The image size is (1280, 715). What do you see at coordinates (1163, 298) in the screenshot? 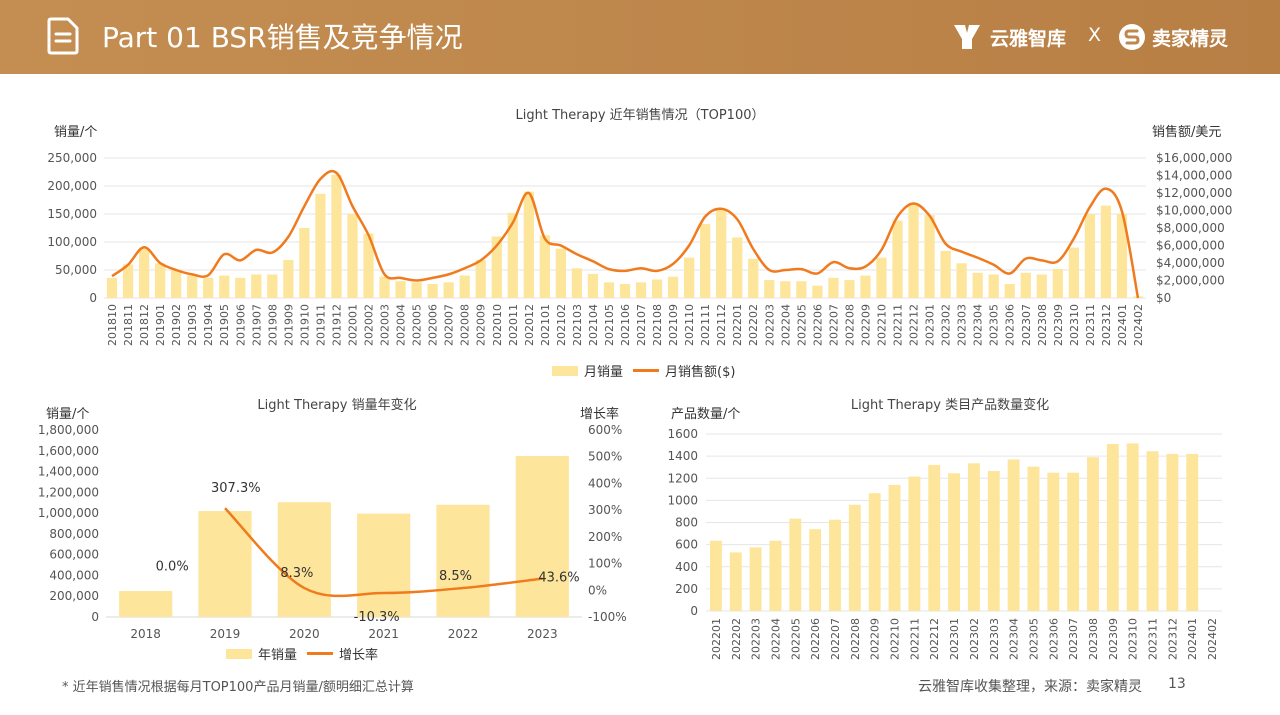
I see `right-tick-label: $0` at bounding box center [1163, 298].